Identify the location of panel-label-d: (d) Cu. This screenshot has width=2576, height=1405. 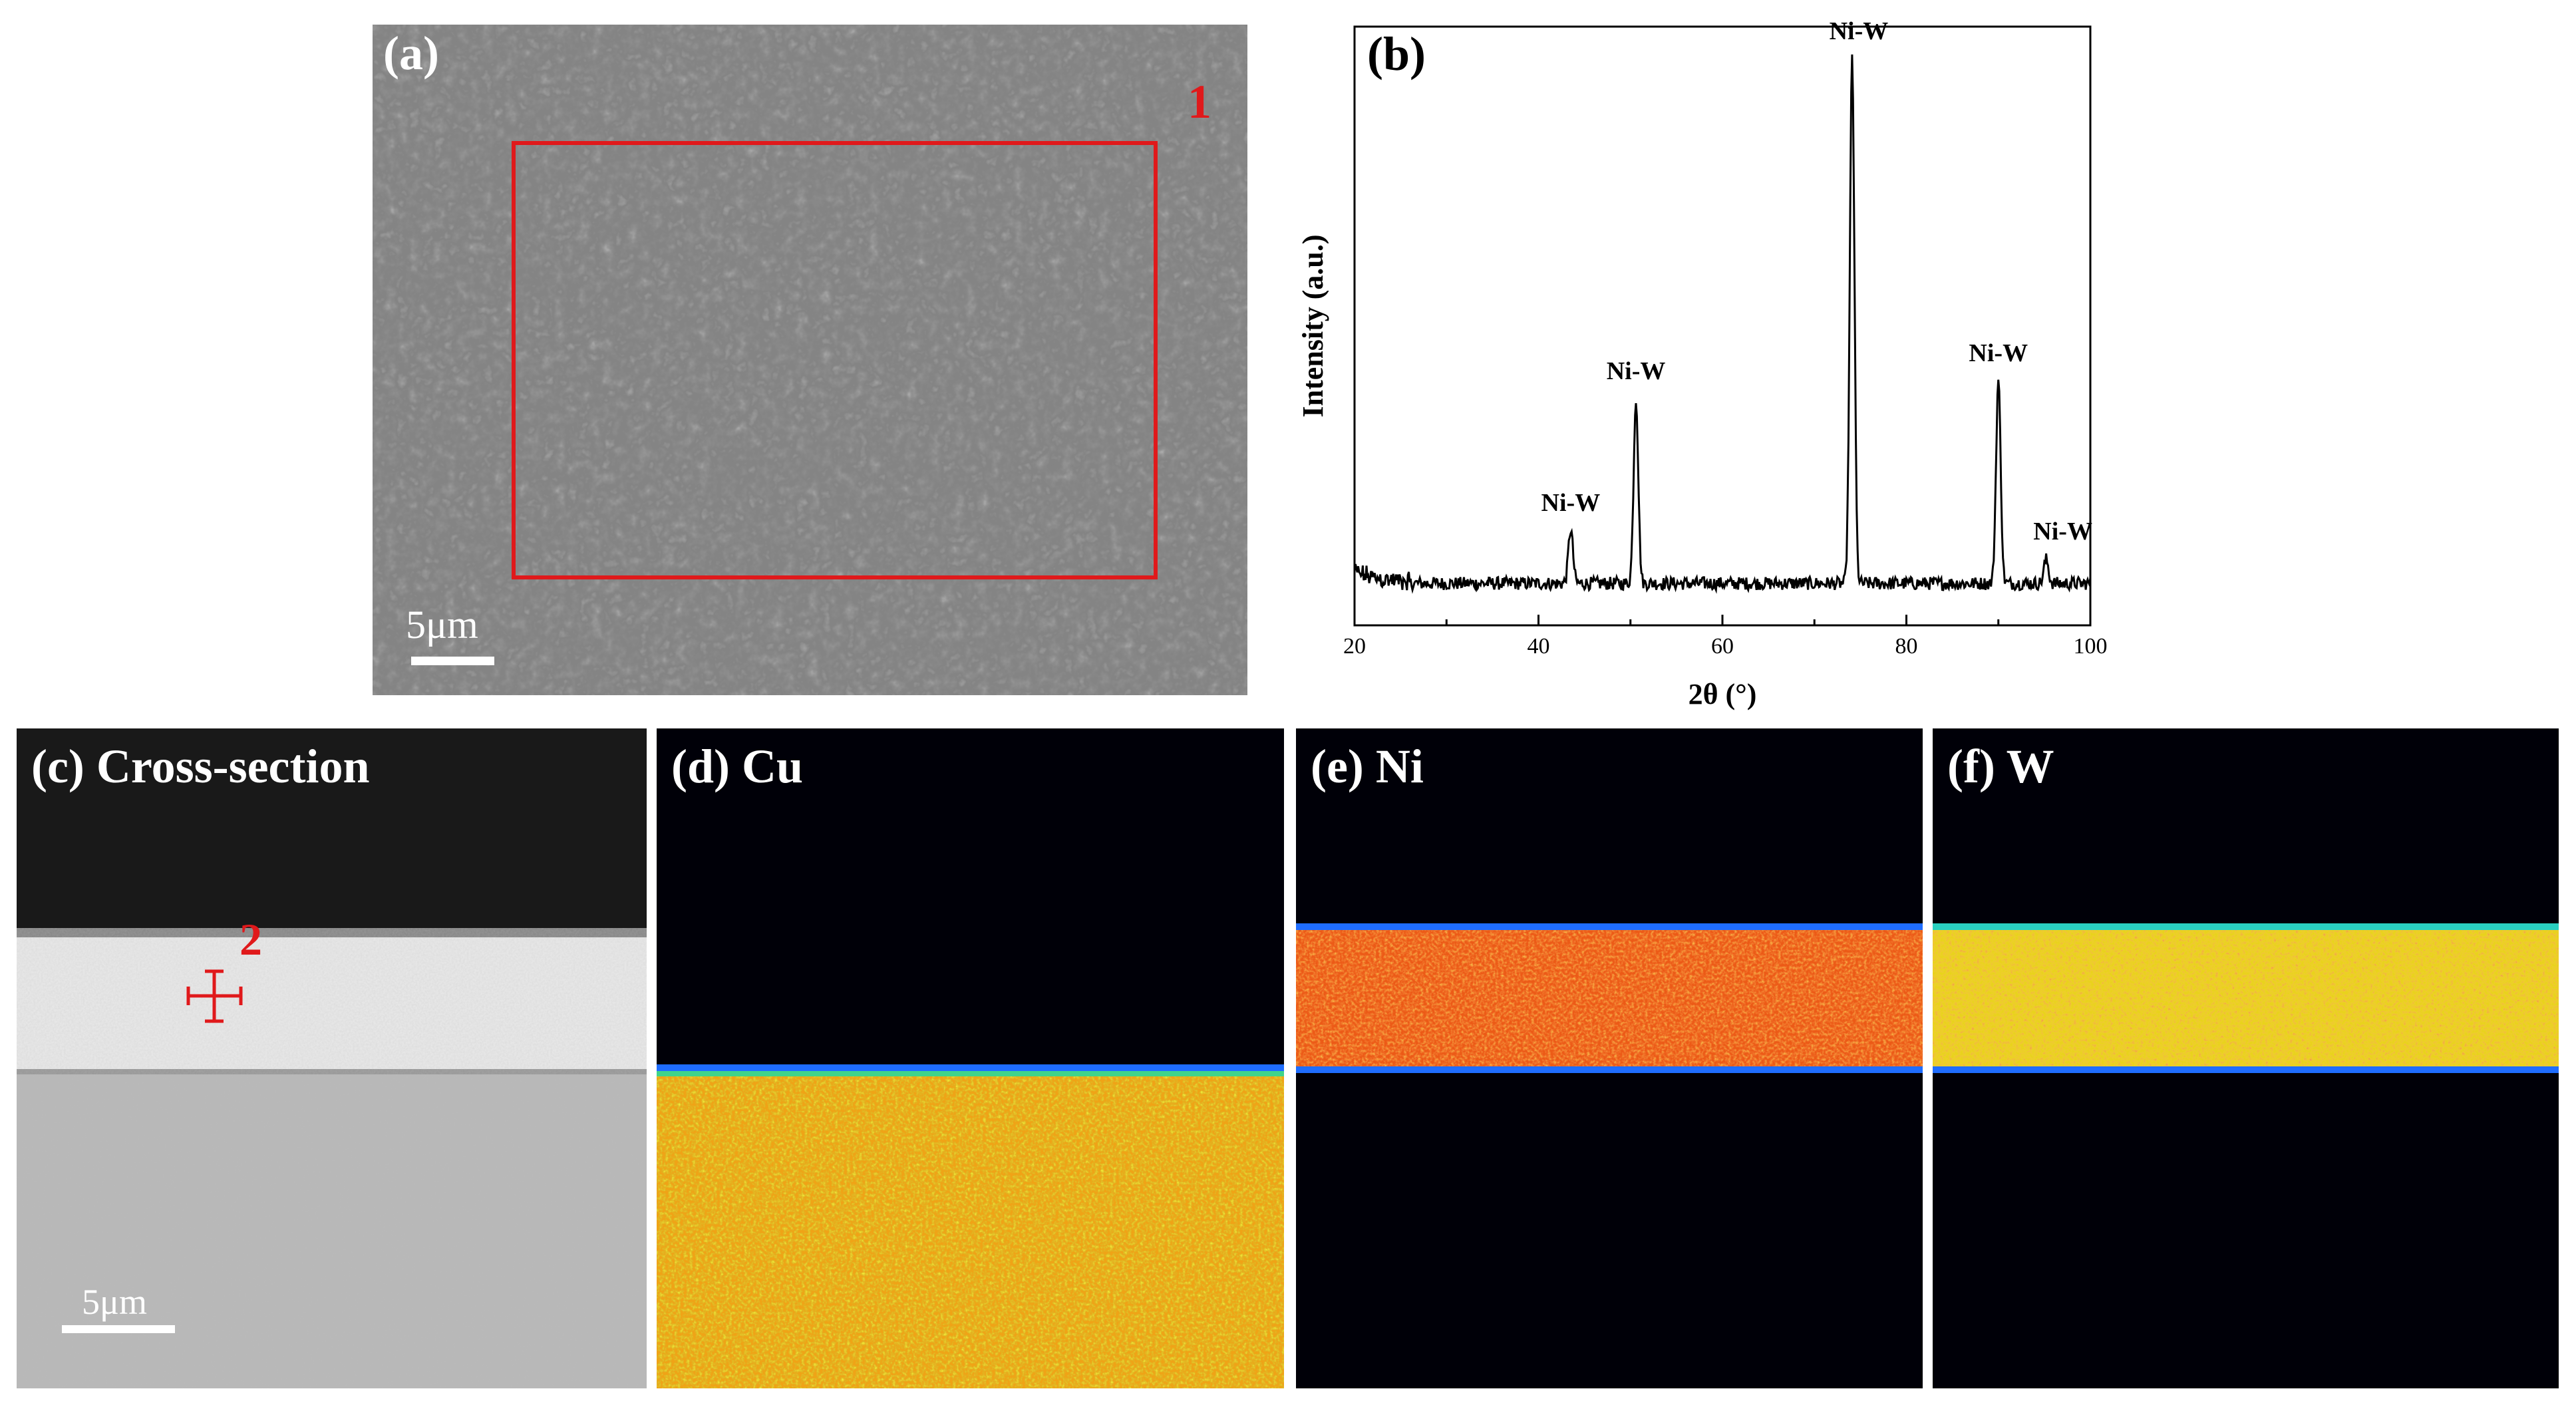
(737, 766).